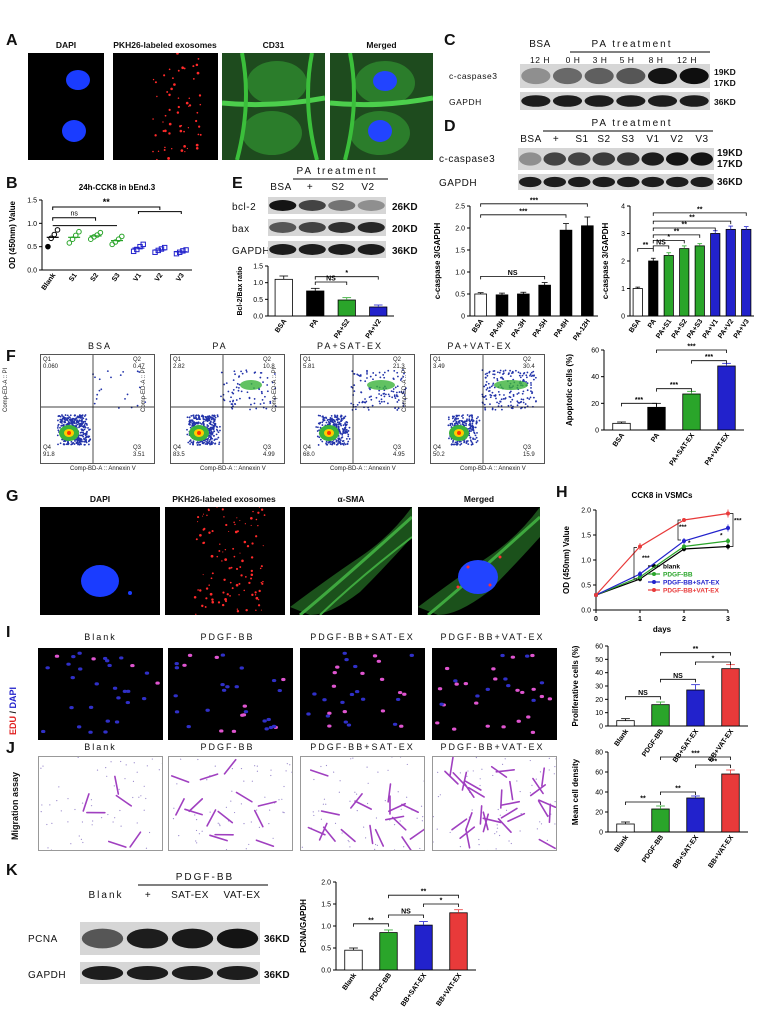 This screenshot has width=759, height=1015. I want to click on y-tick-label: 1.0, so click(460, 273).